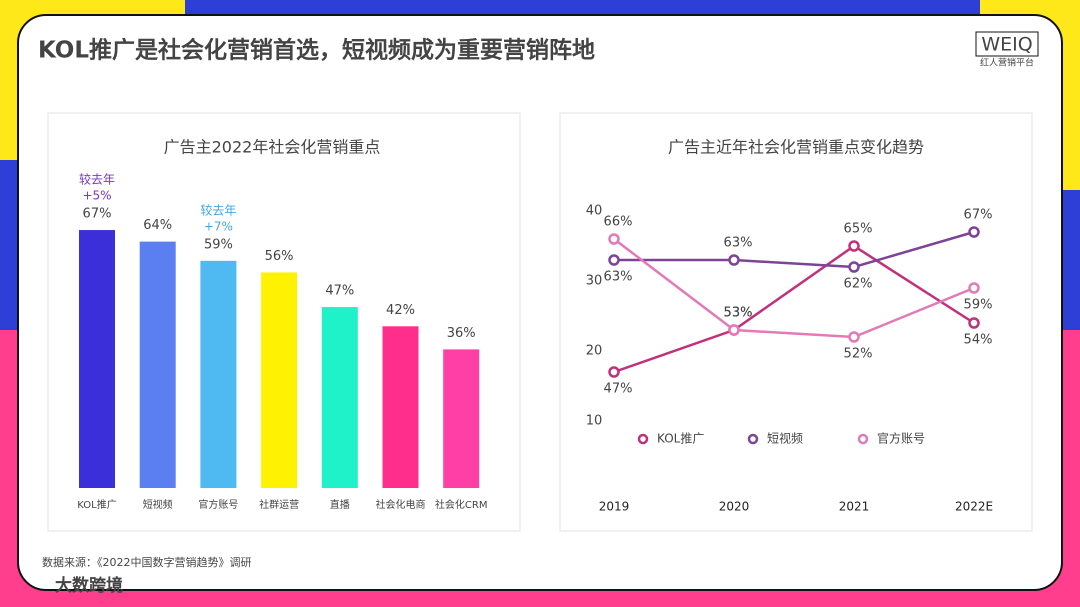 The height and width of the screenshot is (607, 1080). What do you see at coordinates (340, 504) in the screenshot?
I see `x-tick-label: 直播` at bounding box center [340, 504].